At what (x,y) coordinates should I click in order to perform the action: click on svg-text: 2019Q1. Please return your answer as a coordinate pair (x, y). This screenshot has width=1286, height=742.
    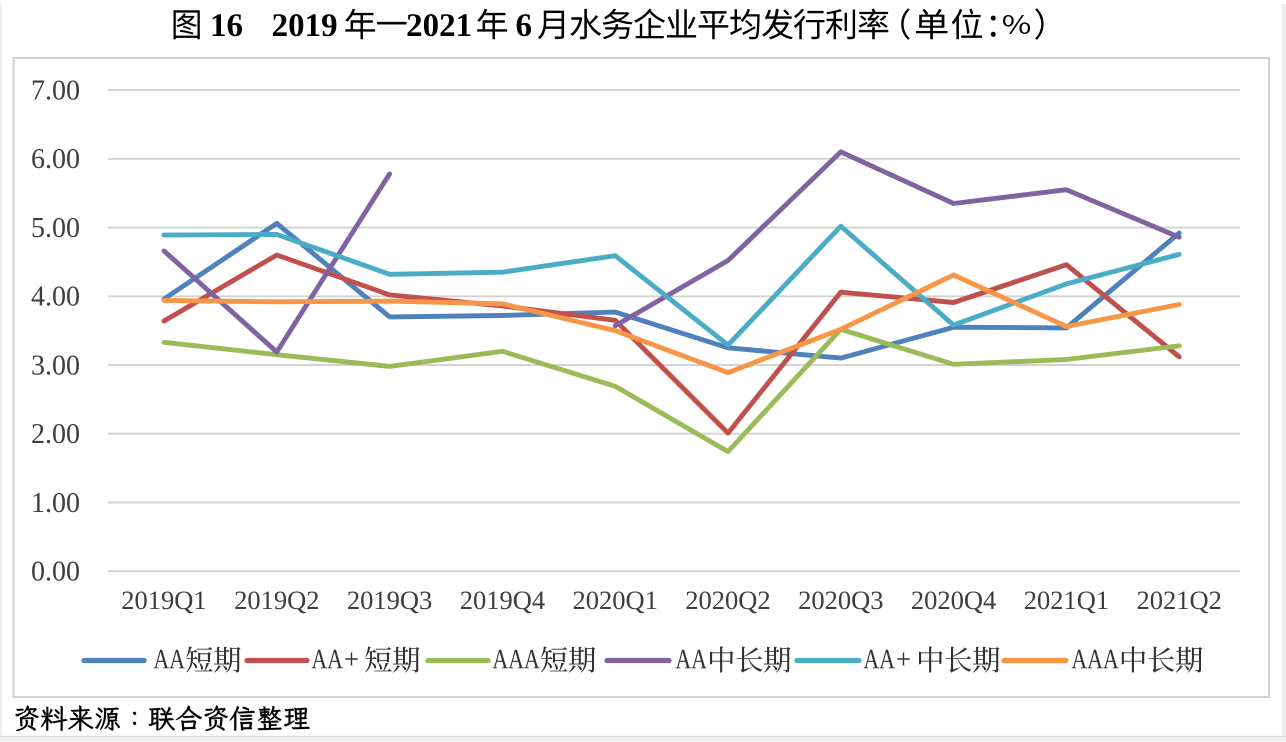
    Looking at the image, I should click on (163, 600).